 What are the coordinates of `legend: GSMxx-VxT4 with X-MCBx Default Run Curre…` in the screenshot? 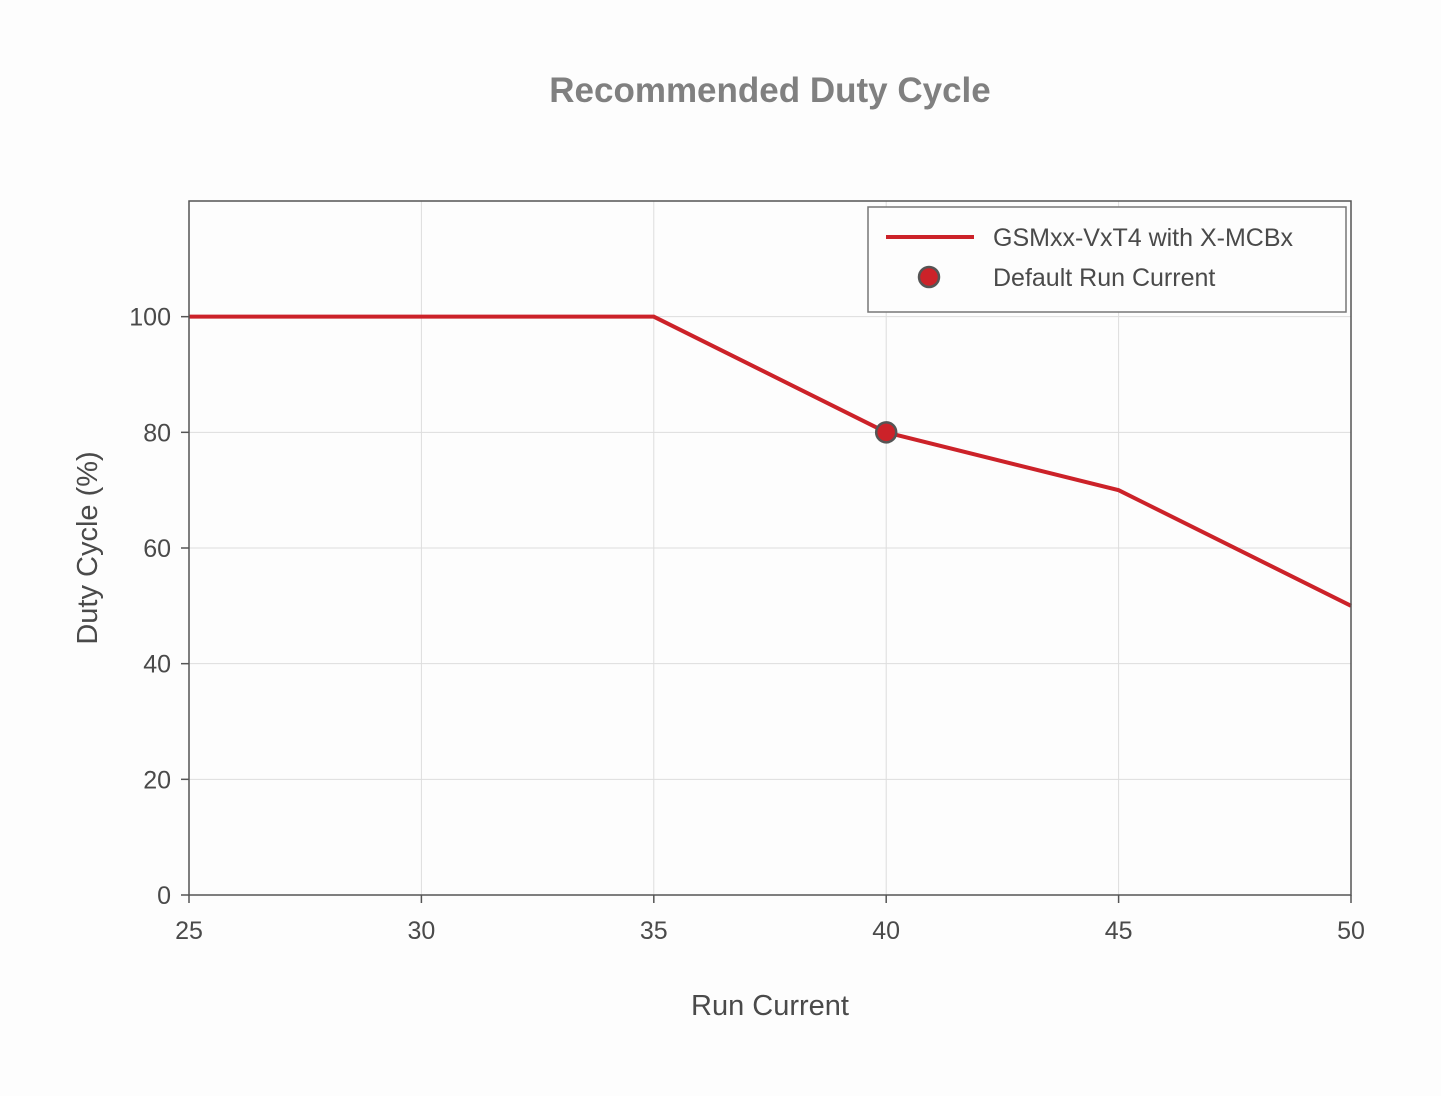 It's located at (1107, 259).